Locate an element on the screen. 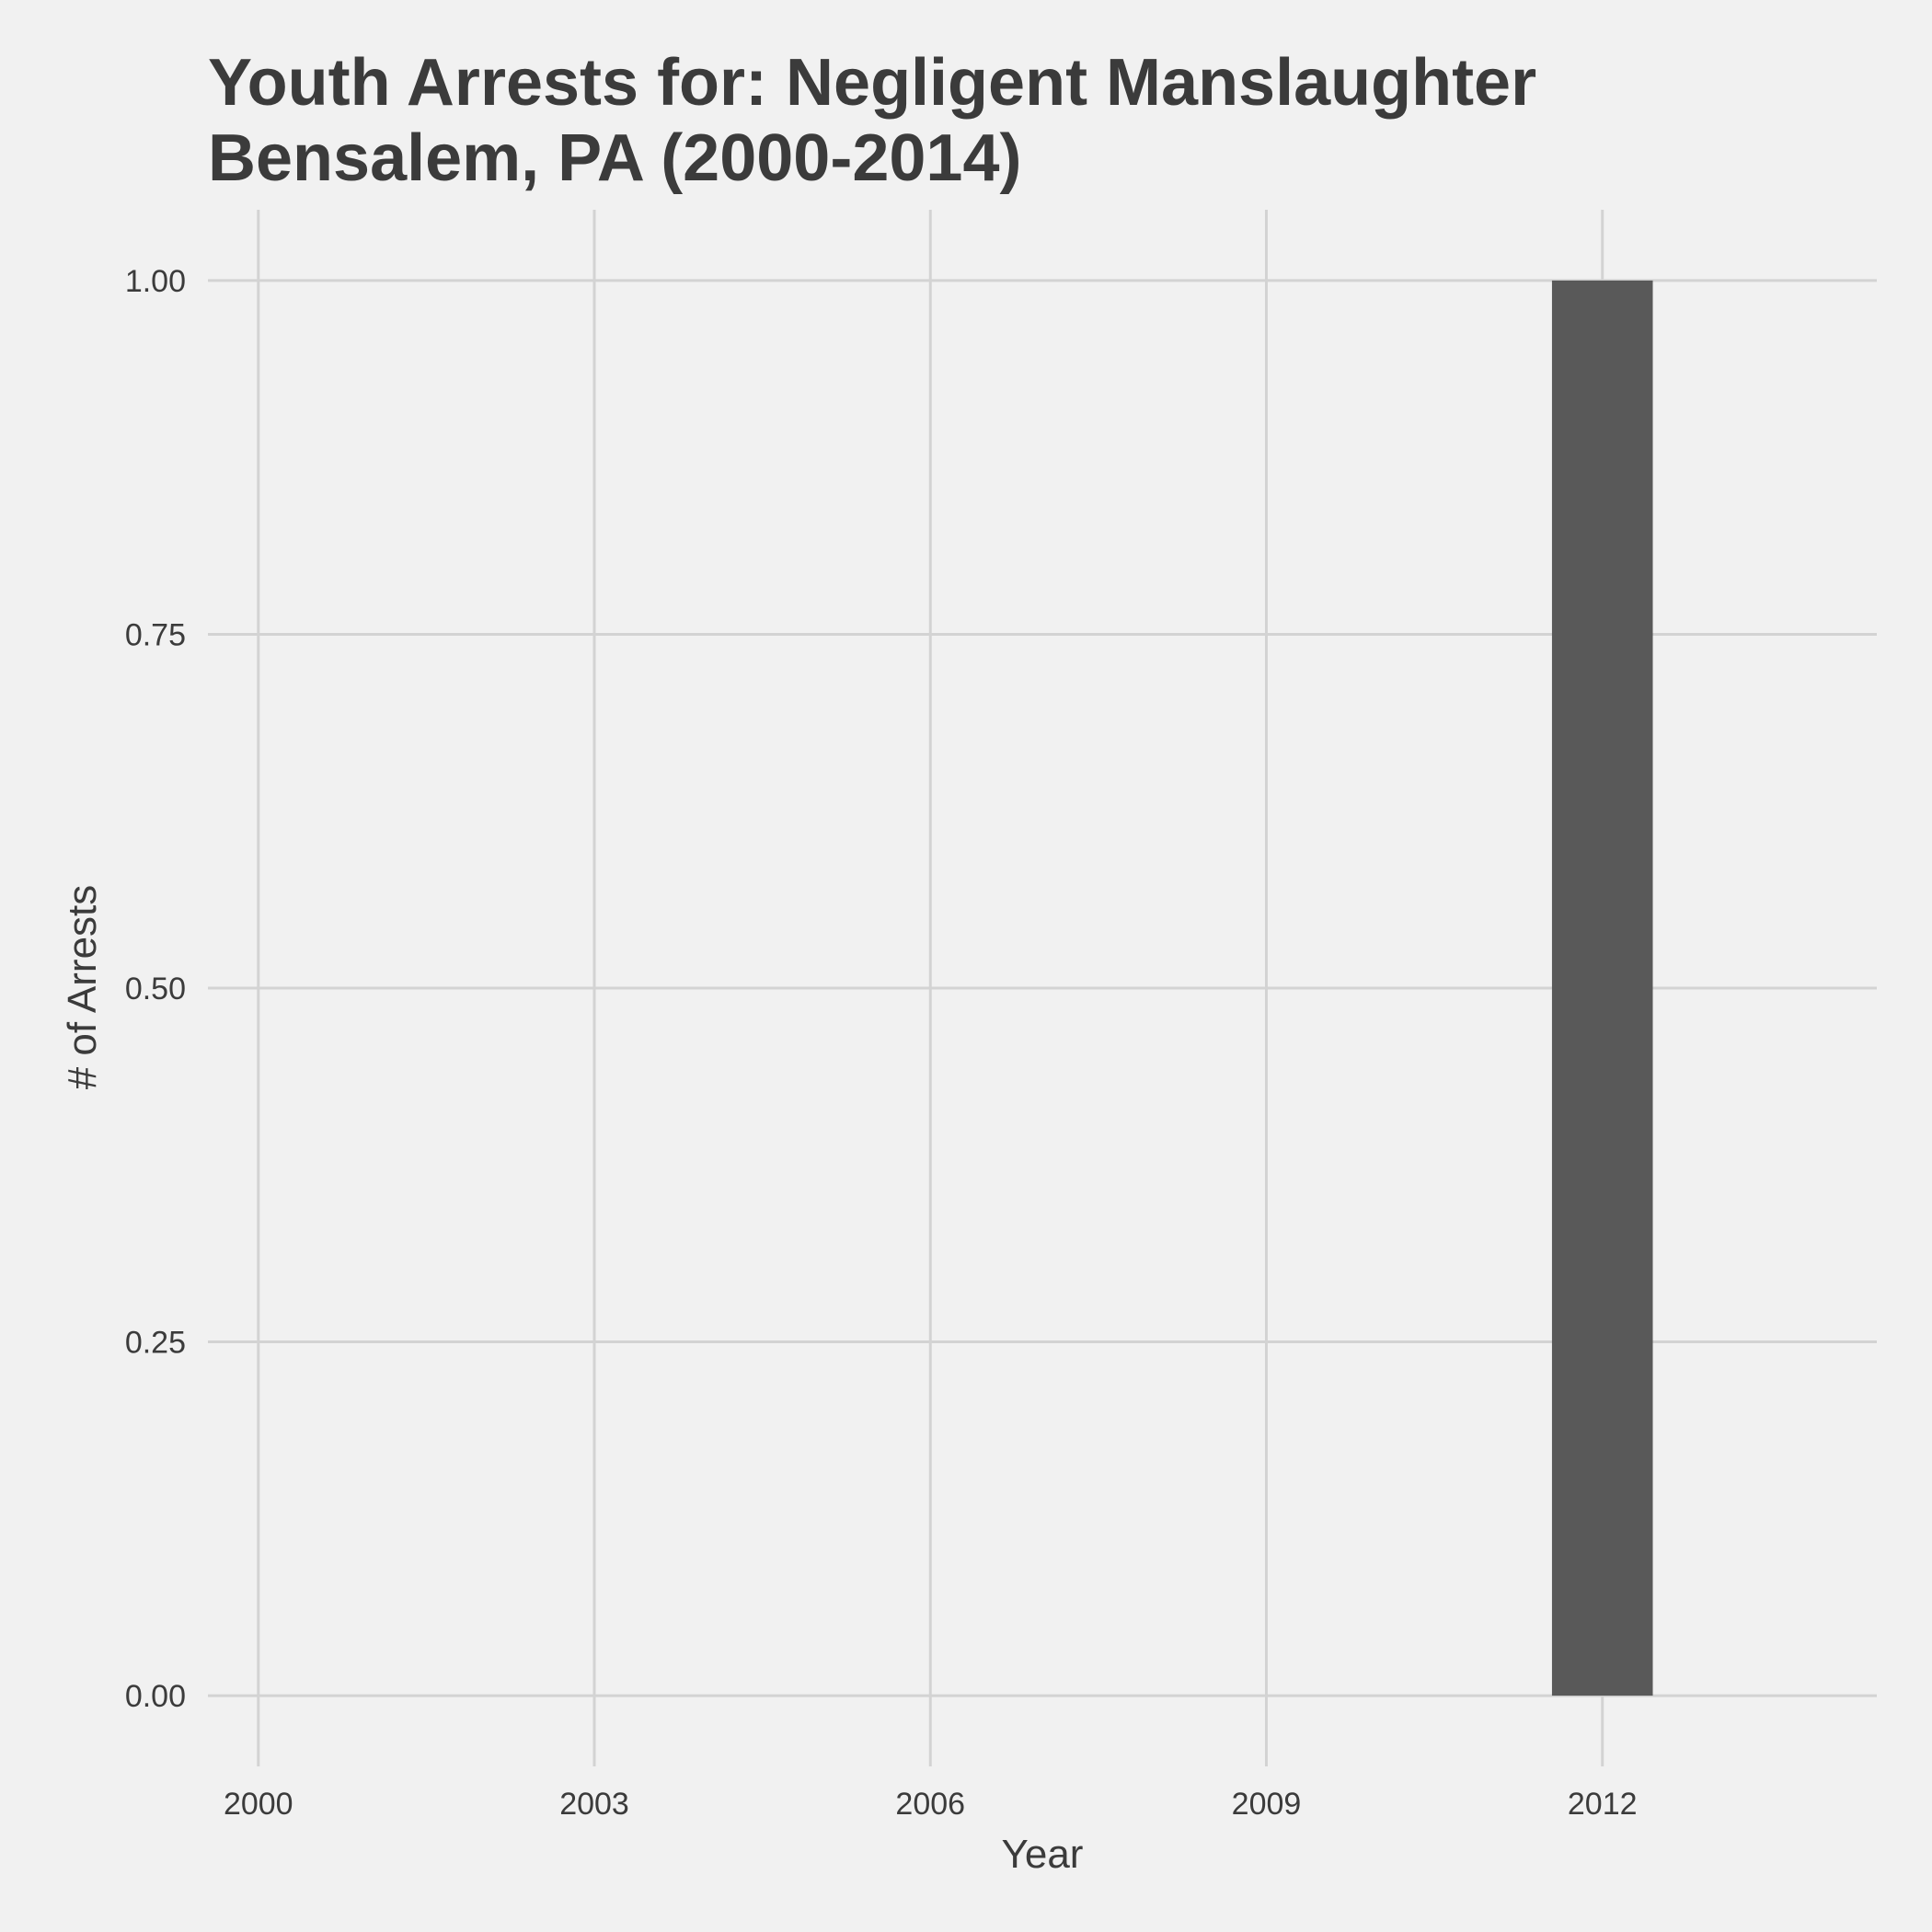  y-tick-label: 1.00 is located at coordinates (155, 281).